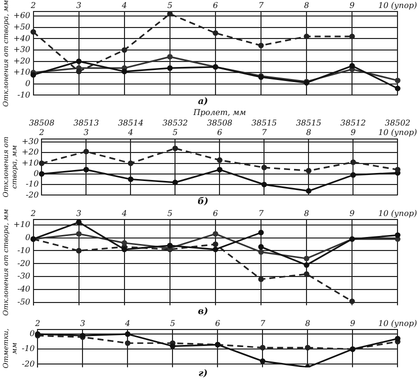 The image size is (418, 380). I want to click on x-tick-label: 38514 4, so click(131, 128).